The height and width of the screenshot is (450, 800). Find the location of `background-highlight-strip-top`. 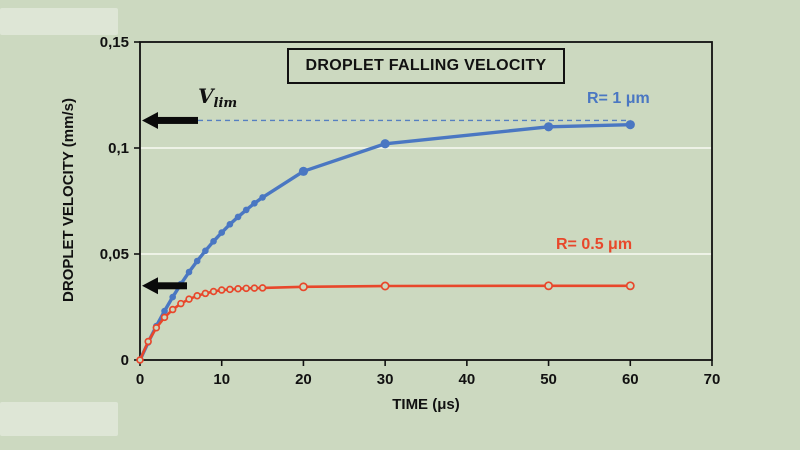

background-highlight-strip-top is located at coordinates (59, 21).